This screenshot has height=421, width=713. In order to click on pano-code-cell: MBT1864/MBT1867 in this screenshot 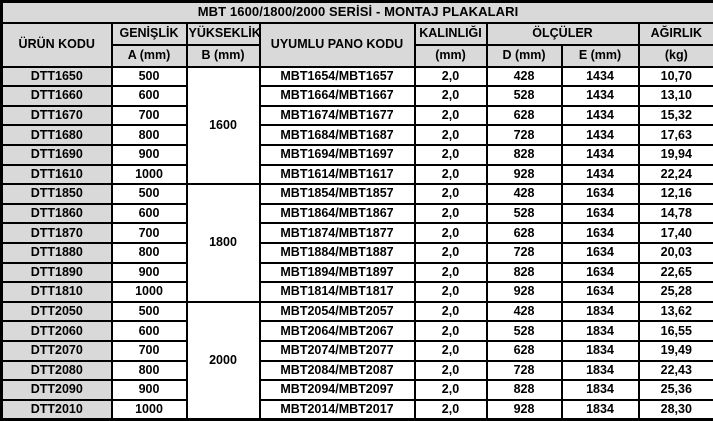, I will do `click(337, 213)`.